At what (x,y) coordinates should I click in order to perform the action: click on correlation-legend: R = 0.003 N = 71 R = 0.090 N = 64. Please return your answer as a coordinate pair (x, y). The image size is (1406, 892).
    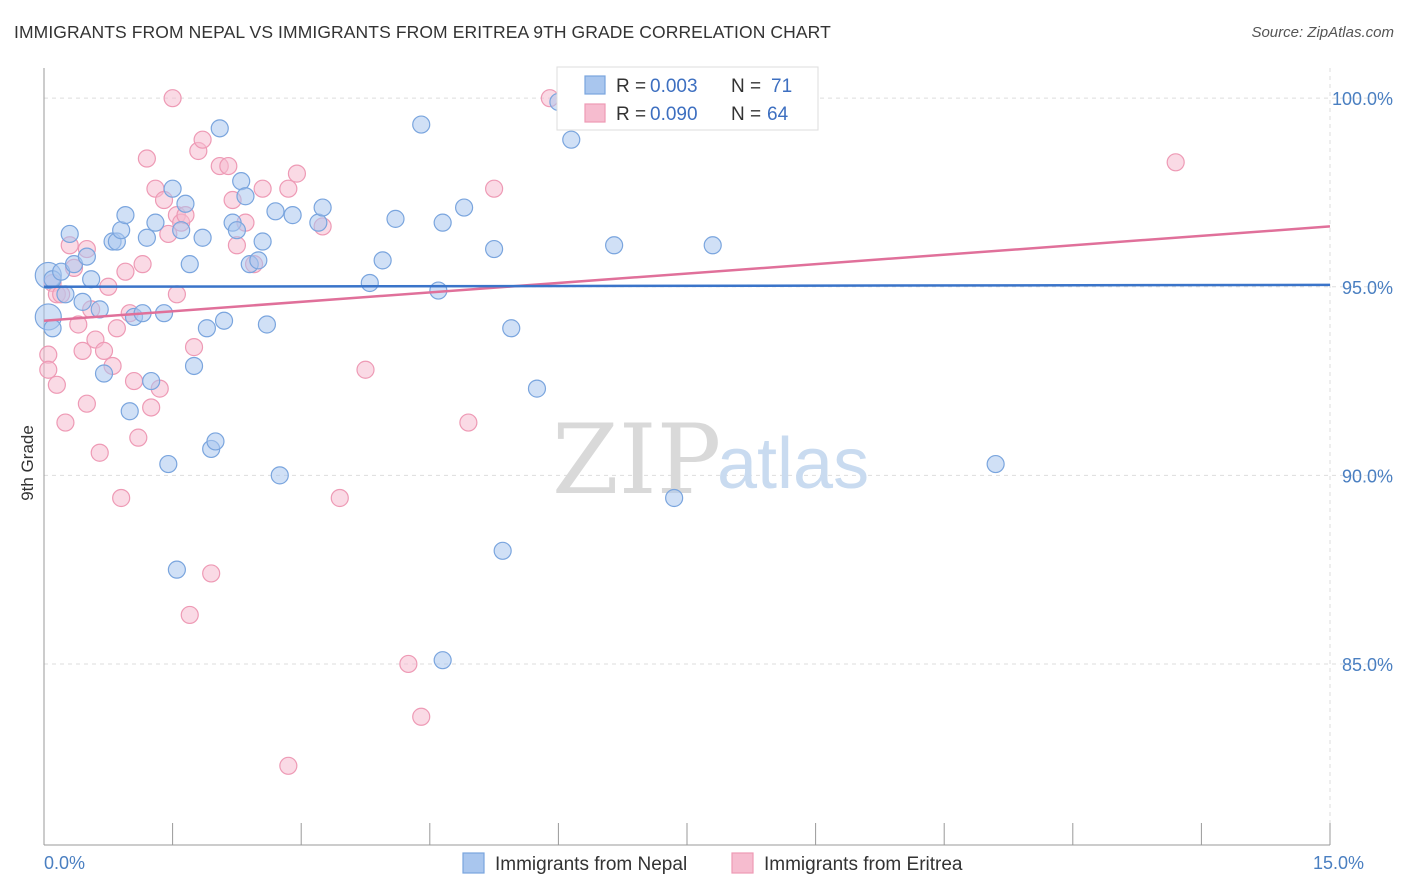
    Looking at the image, I should click on (687, 98).